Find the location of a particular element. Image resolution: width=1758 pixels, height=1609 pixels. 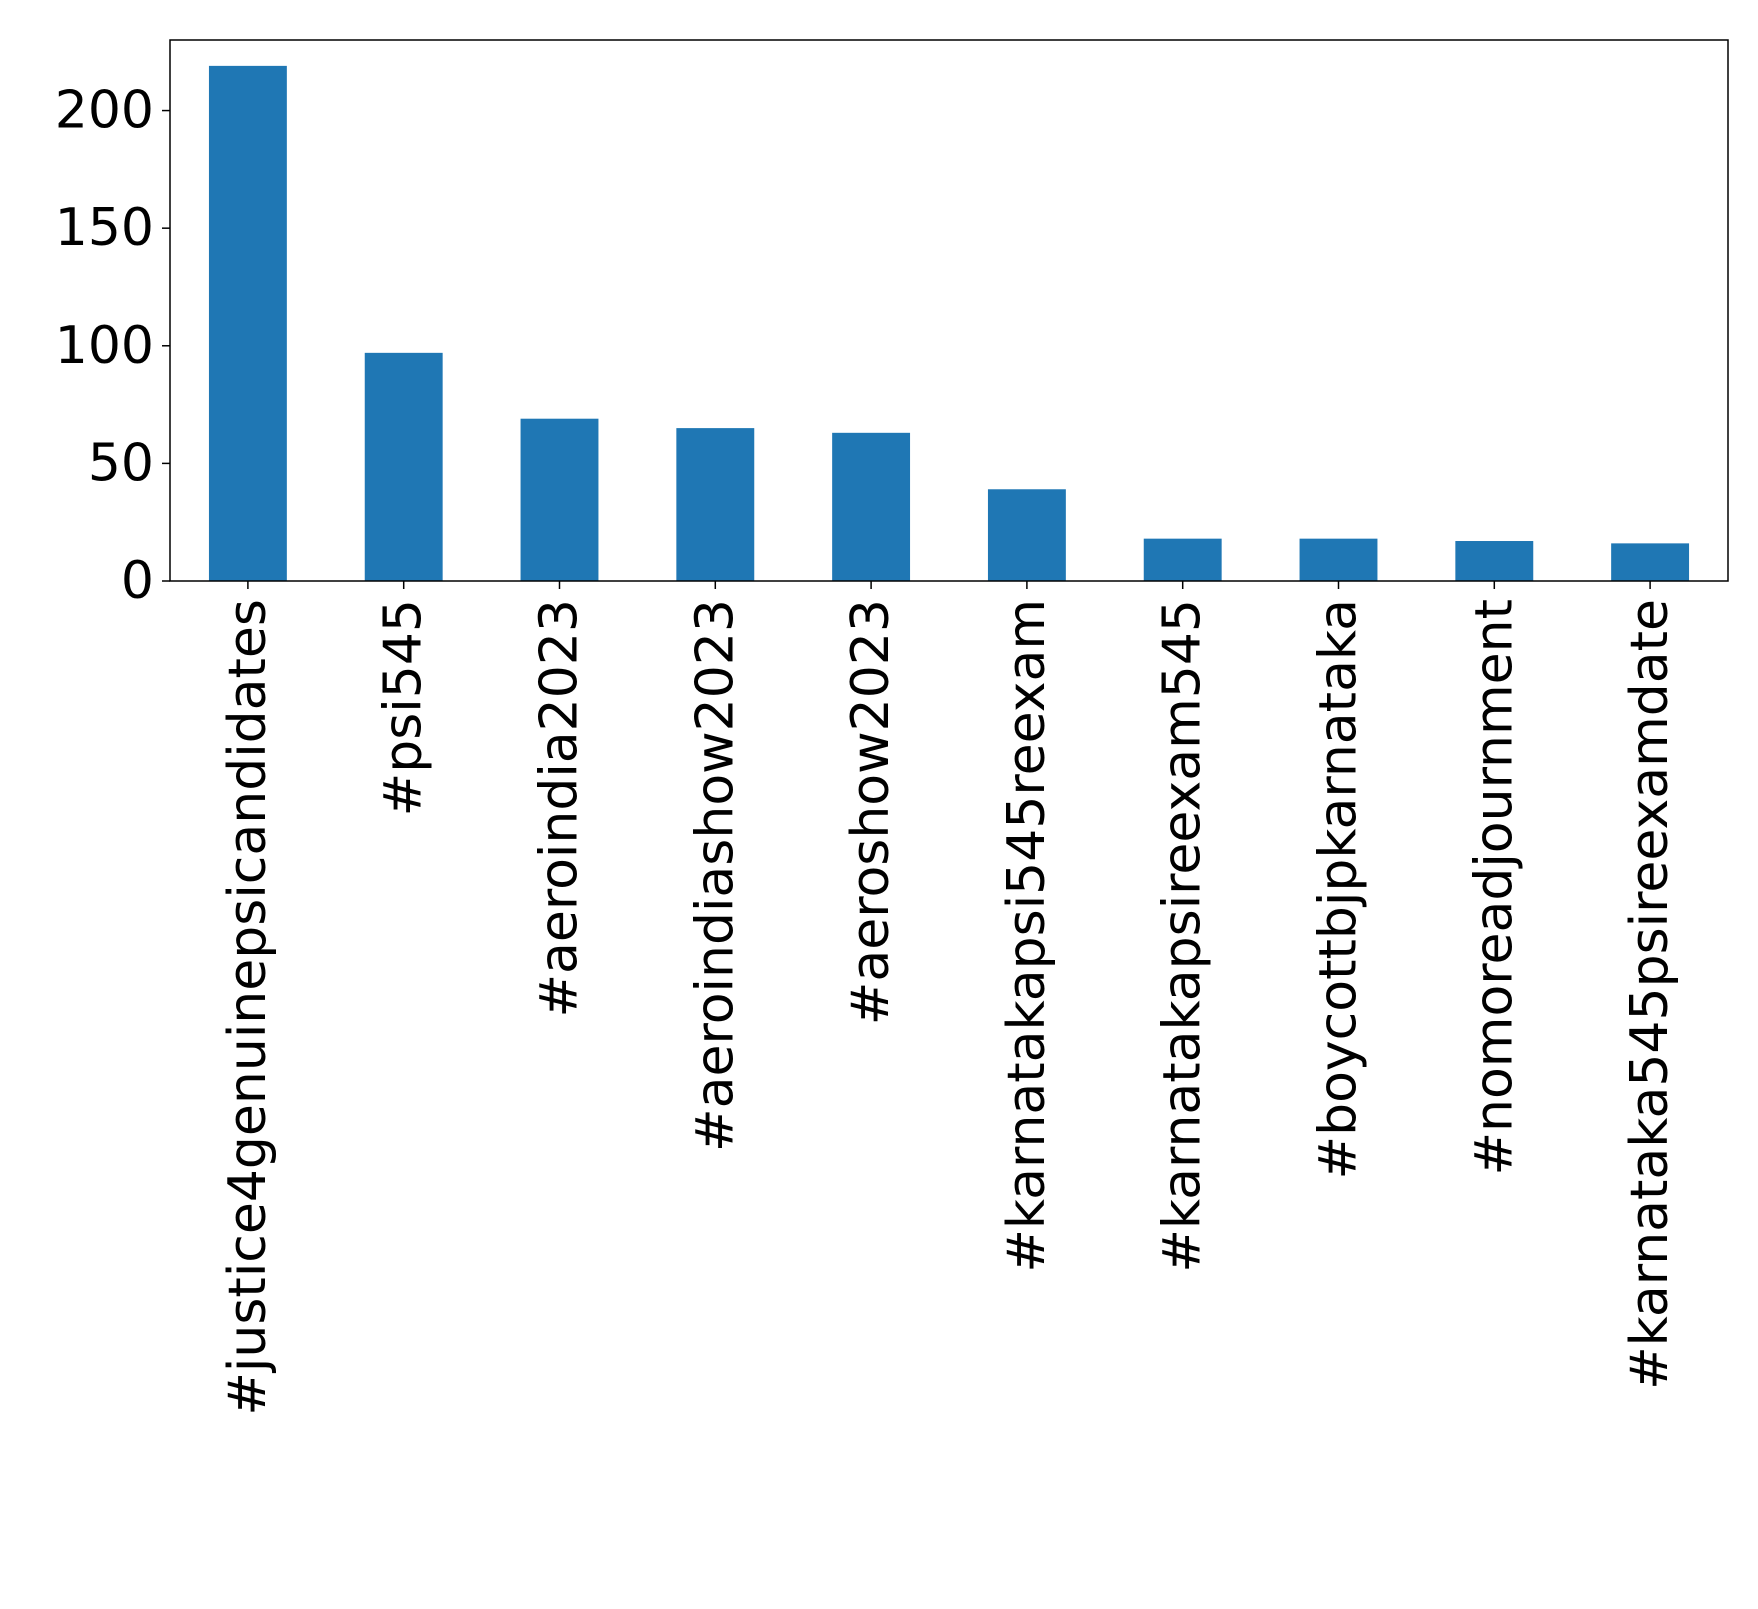

x-tick-label: #aeroshow2023 is located at coordinates (871, 812).